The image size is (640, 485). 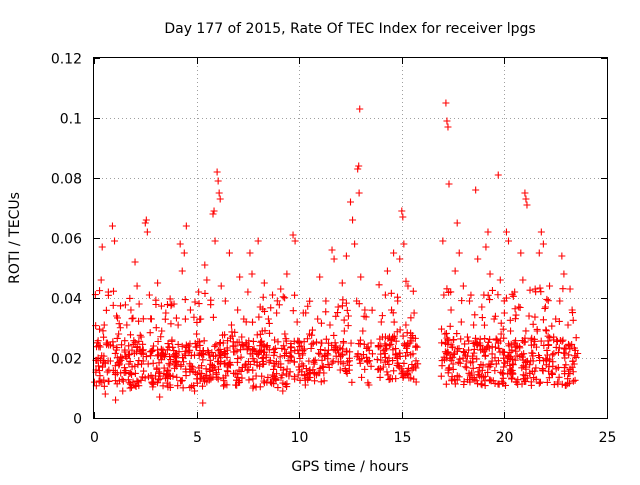 I want to click on y-tick-label: 0.06, so click(x=66, y=240).